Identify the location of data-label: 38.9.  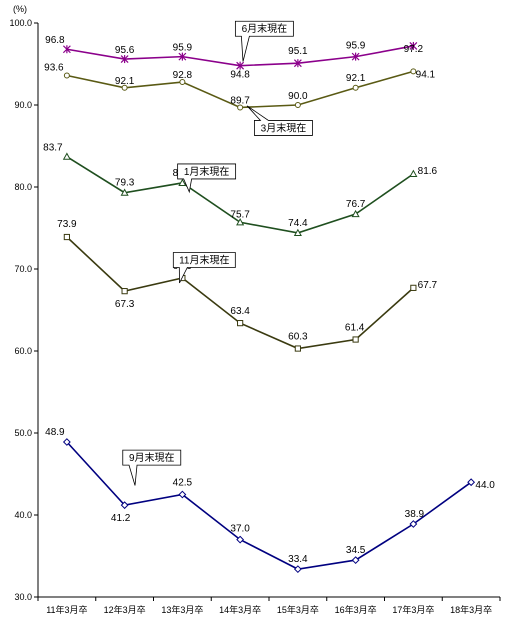
(415, 514).